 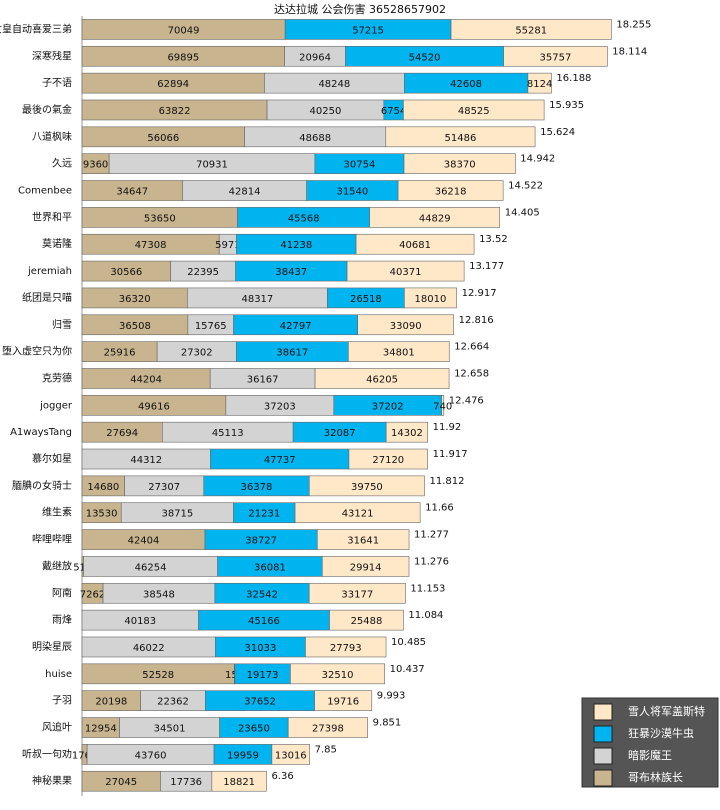 I want to click on data-label: 56066, so click(x=163, y=138).